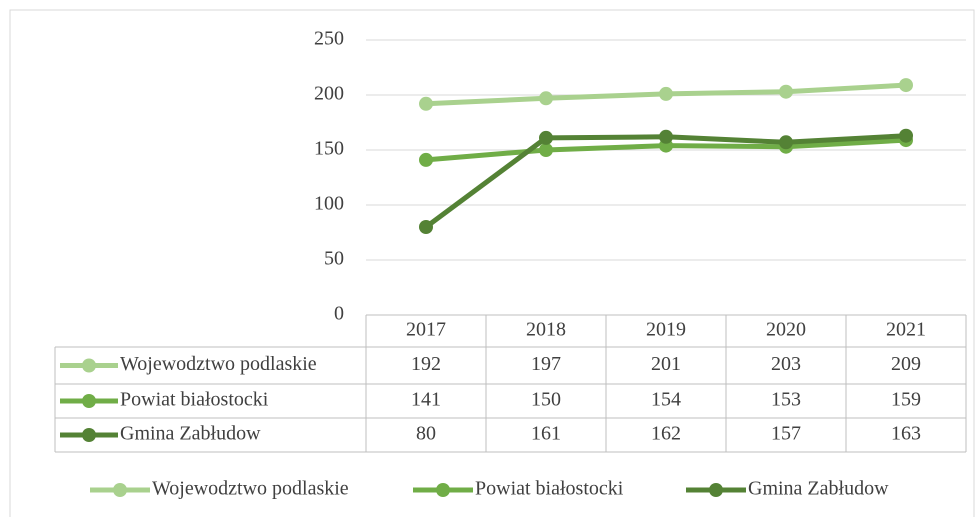 The width and height of the screenshot is (978, 517). I want to click on y-tick-label: 100, so click(329, 204).